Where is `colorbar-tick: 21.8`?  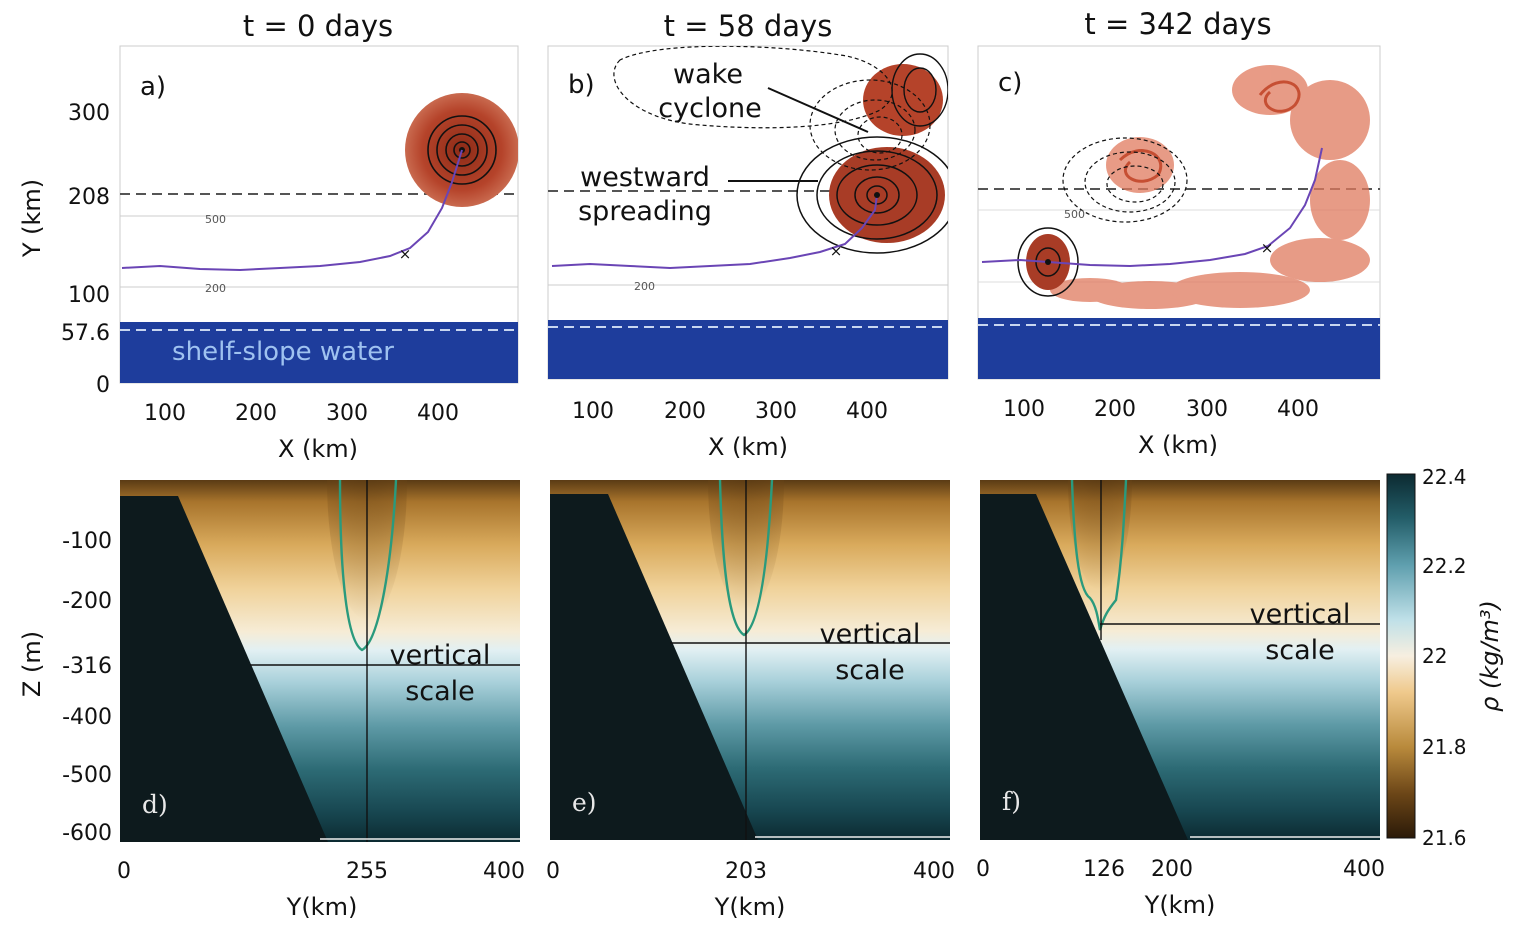 colorbar-tick: 21.8 is located at coordinates (1444, 747).